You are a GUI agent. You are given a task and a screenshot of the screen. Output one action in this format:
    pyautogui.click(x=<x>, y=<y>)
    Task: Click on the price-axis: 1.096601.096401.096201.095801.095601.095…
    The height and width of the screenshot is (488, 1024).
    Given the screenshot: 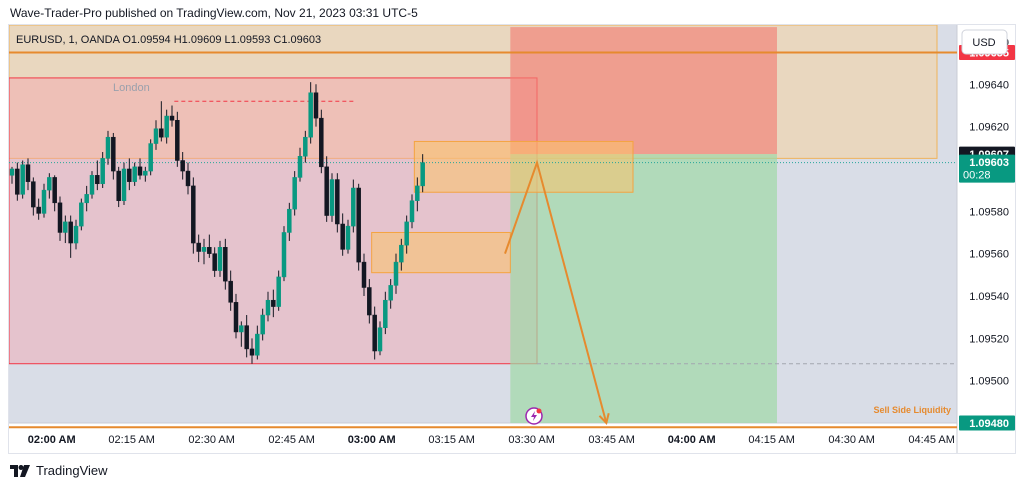 What is the action you would take?
    pyautogui.click(x=987, y=234)
    